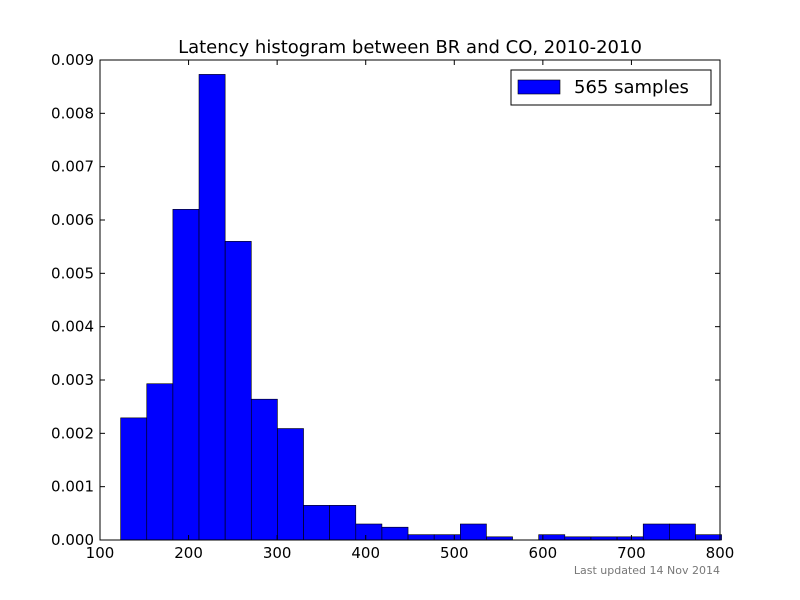 The height and width of the screenshot is (600, 800). I want to click on x-tick-label: 100, so click(100, 553).